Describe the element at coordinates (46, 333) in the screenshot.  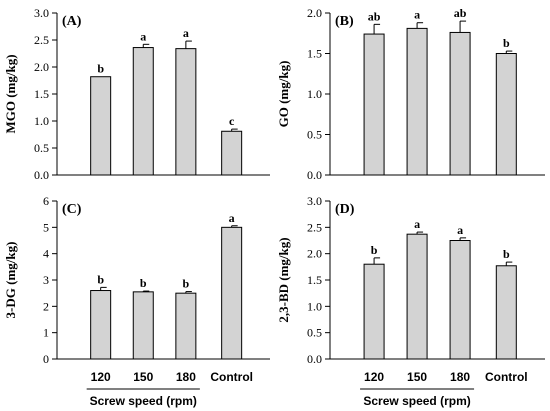
I see `panel-c-y-tick-label: 1` at that location.